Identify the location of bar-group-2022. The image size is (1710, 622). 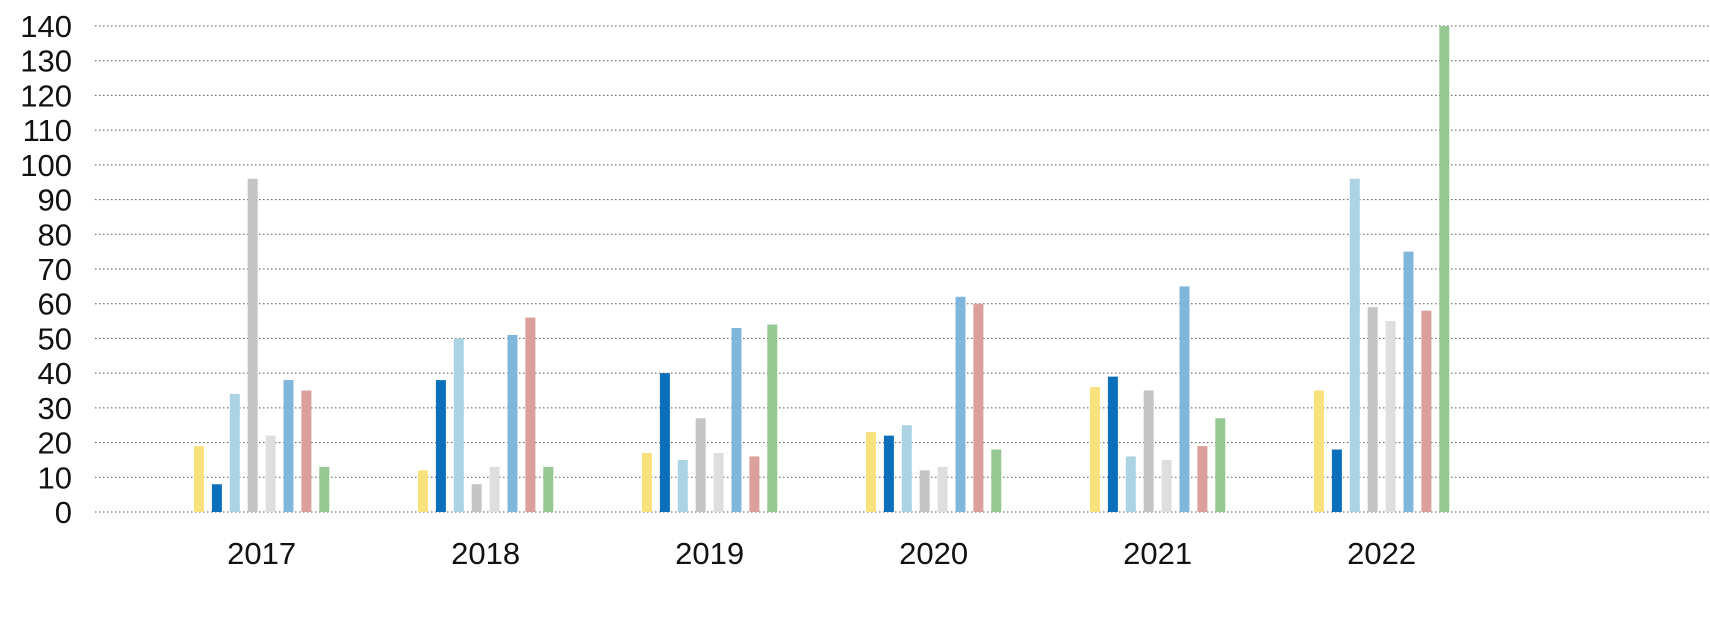
(1382, 269).